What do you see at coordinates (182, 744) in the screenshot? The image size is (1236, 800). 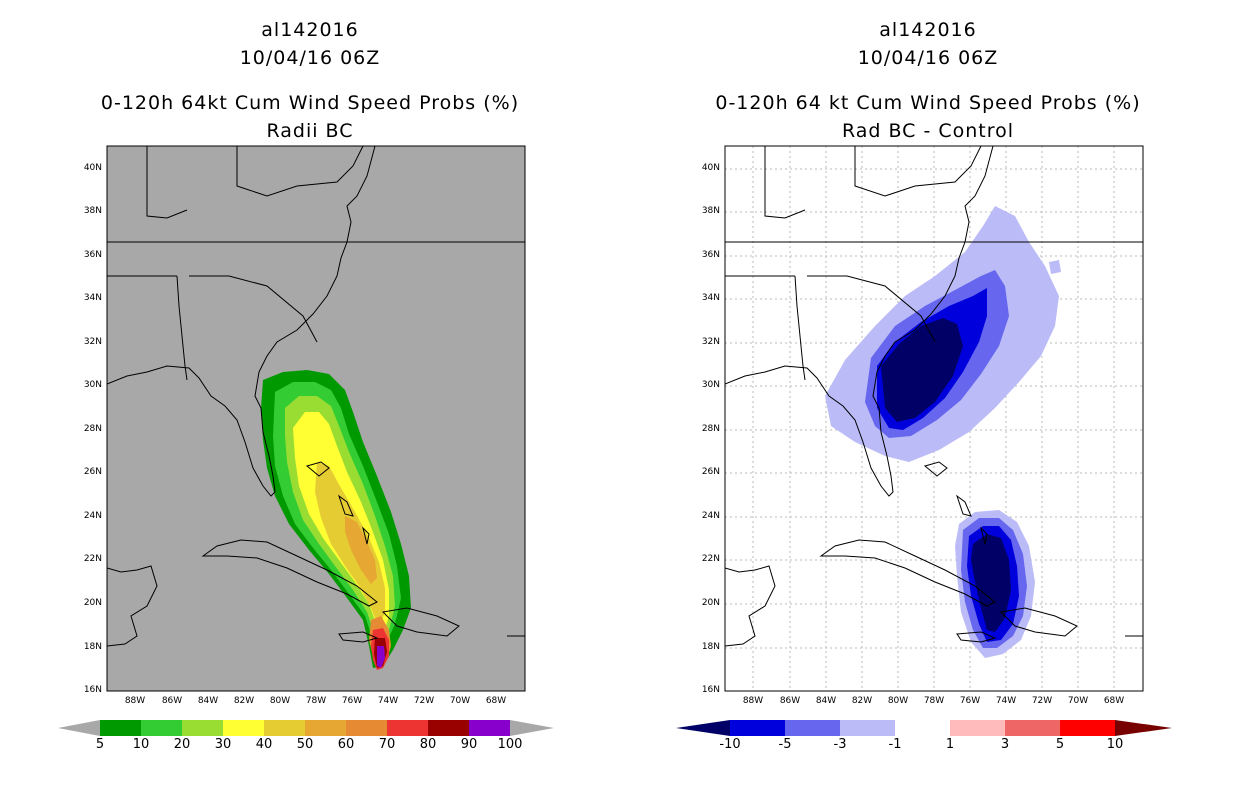 I see `colorbar-label: 20` at bounding box center [182, 744].